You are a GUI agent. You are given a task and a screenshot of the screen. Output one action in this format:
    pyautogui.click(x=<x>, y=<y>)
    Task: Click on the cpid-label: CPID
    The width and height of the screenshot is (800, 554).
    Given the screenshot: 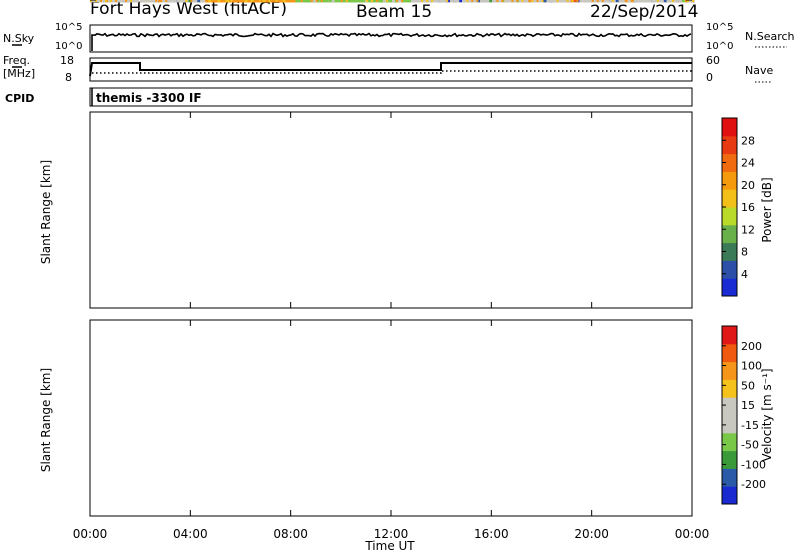 What is the action you would take?
    pyautogui.click(x=19, y=98)
    